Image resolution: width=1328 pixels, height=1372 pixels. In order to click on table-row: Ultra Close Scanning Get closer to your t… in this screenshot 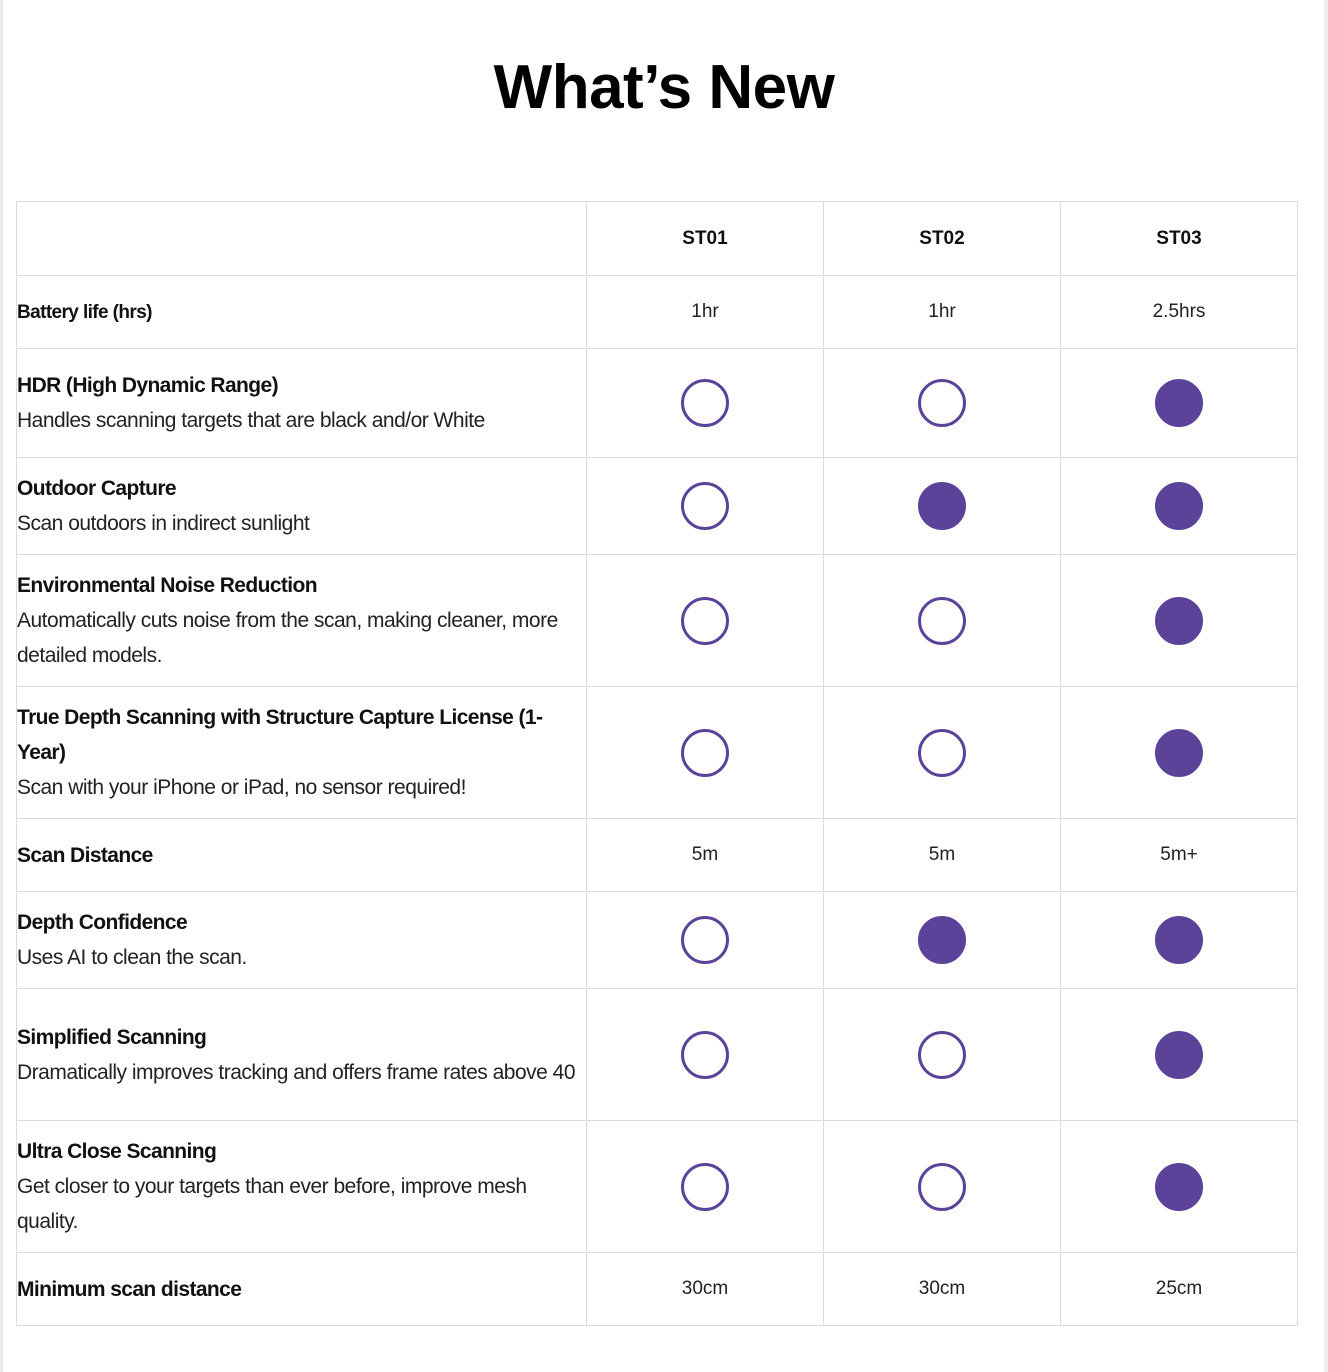, I will do `click(657, 1186)`.